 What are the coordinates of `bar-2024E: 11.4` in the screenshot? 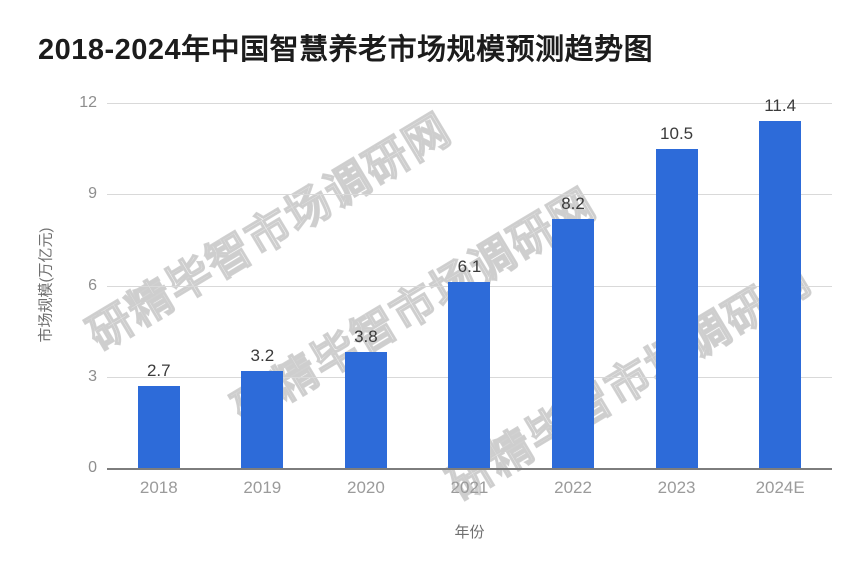 It's located at (780, 282).